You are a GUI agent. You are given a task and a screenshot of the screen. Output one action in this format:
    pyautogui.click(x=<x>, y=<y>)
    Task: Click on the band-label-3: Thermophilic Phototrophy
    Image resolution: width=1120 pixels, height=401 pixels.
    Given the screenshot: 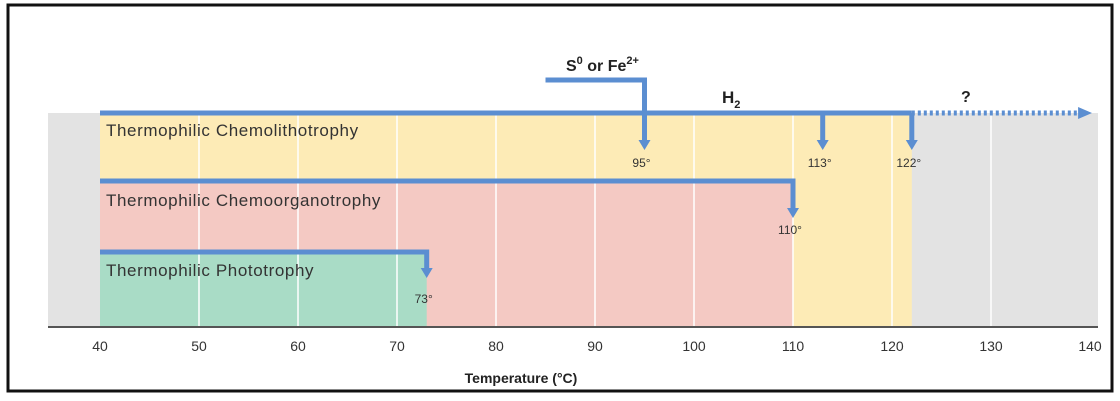 What is the action you would take?
    pyautogui.click(x=210, y=270)
    